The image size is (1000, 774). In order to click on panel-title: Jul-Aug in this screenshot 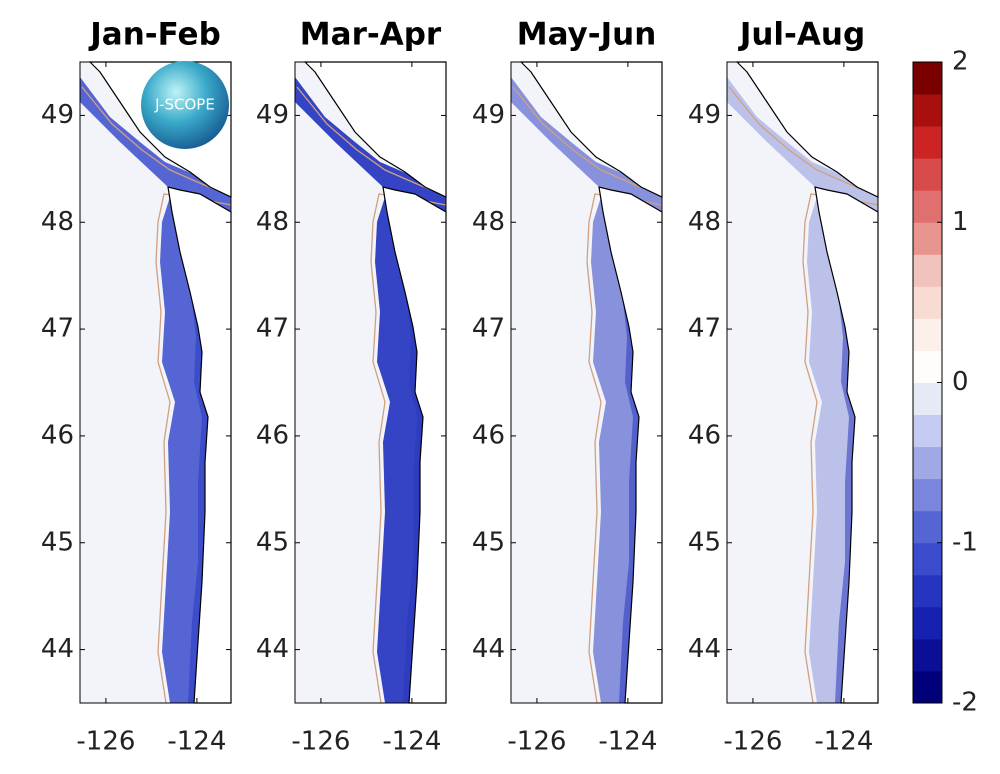, I will do `click(801, 35)`.